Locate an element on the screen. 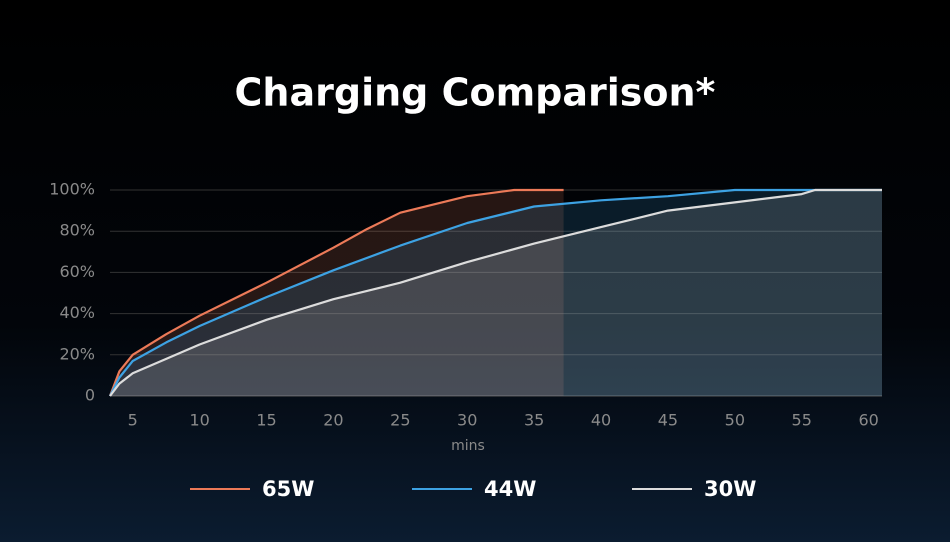 This screenshot has width=950, height=542. x-tick-label: 50 is located at coordinates (735, 420).